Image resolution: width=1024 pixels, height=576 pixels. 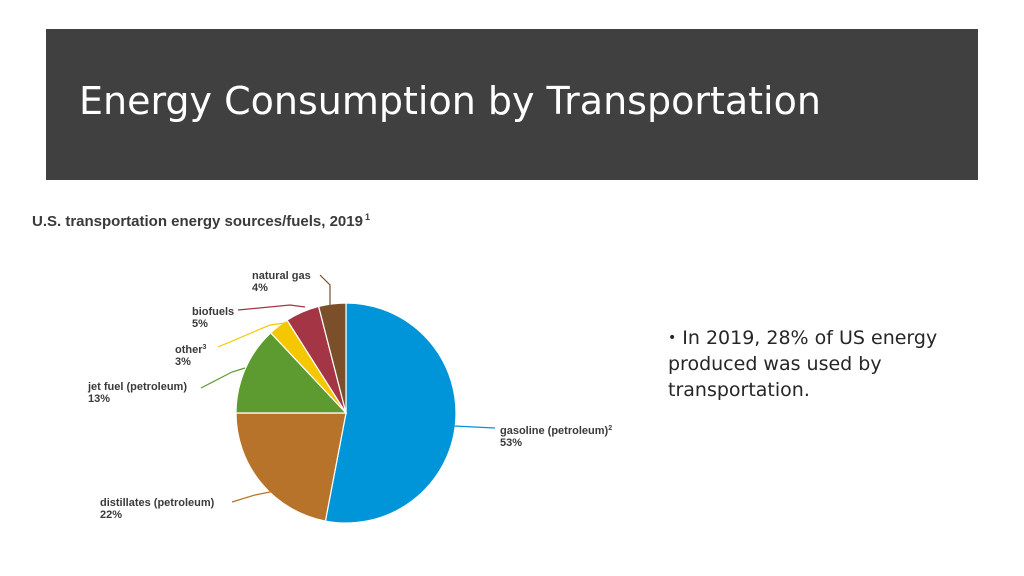 I want to click on pie-slice-distillates-petroleum, so click(x=291, y=467).